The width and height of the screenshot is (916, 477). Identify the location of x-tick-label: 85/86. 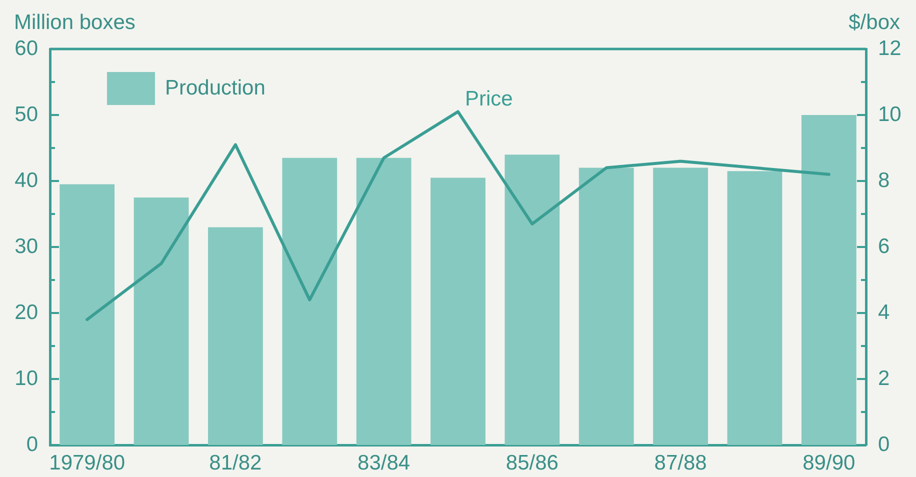
(532, 462).